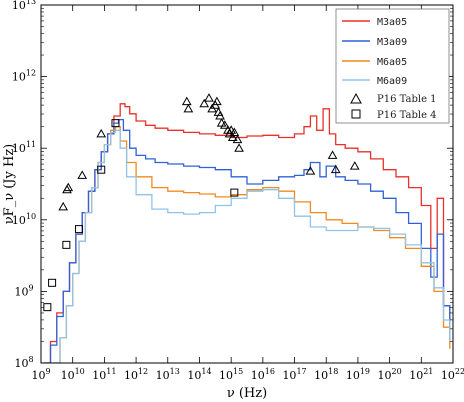  I want to click on legend-label-p16-table1: P16 Table 1, so click(407, 99).